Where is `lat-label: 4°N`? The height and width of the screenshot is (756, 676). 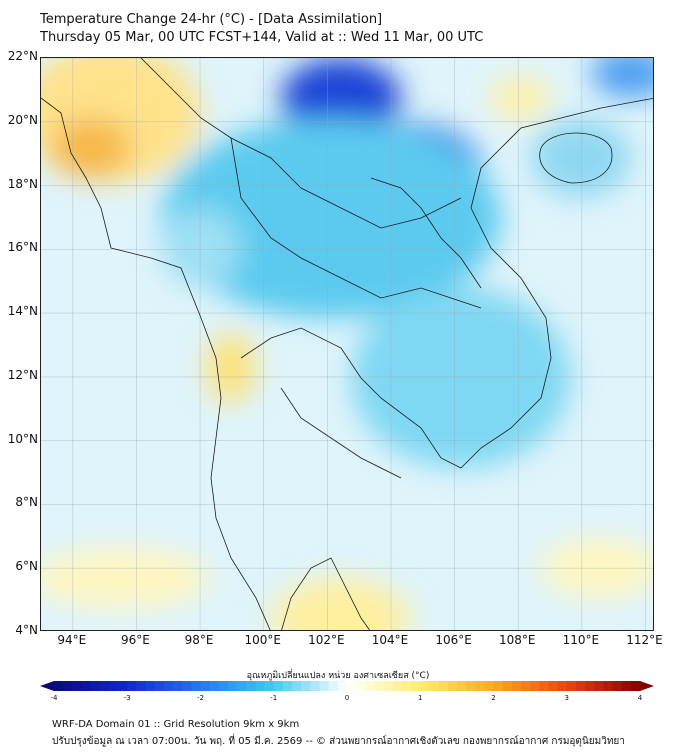 lat-label: 4°N is located at coordinates (26, 630).